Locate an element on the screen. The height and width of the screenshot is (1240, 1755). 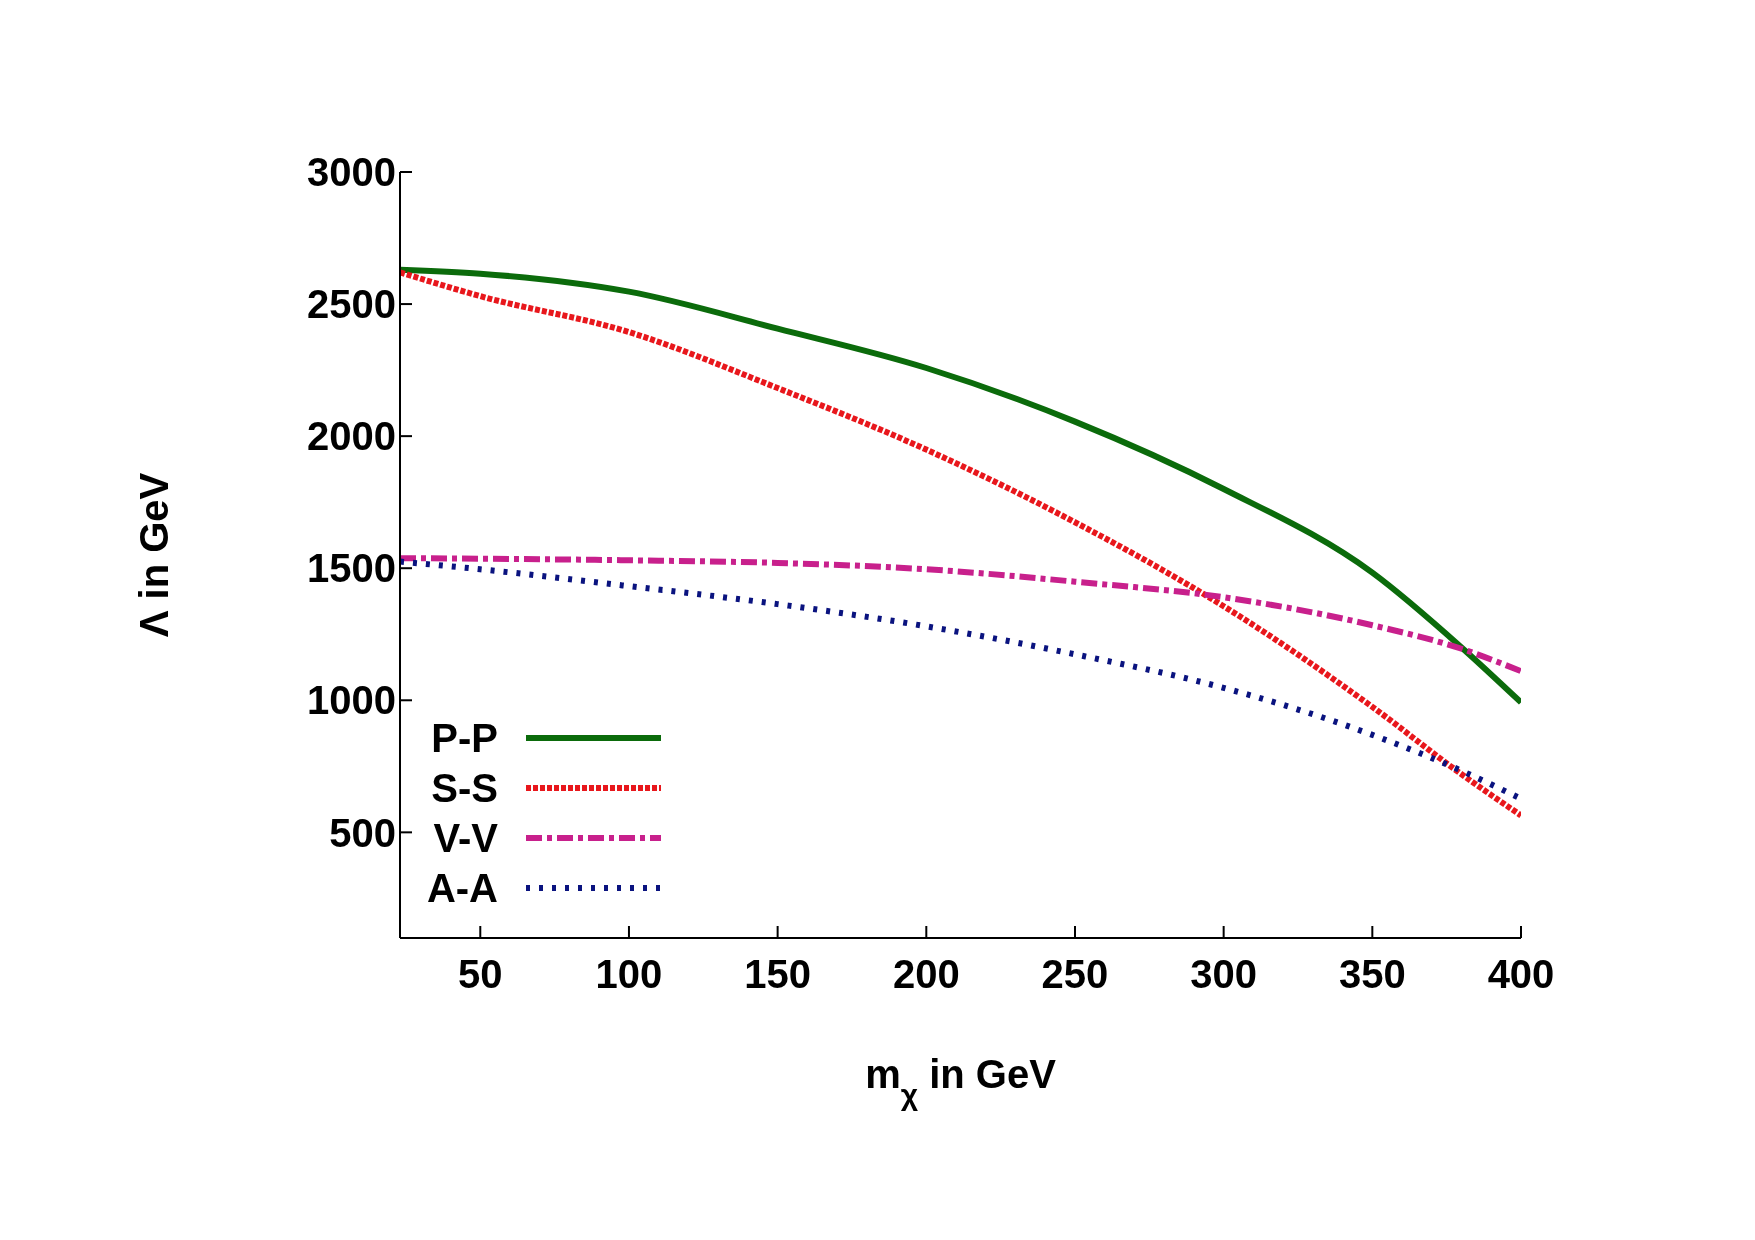
x-tick-label: 100 is located at coordinates (629, 974).